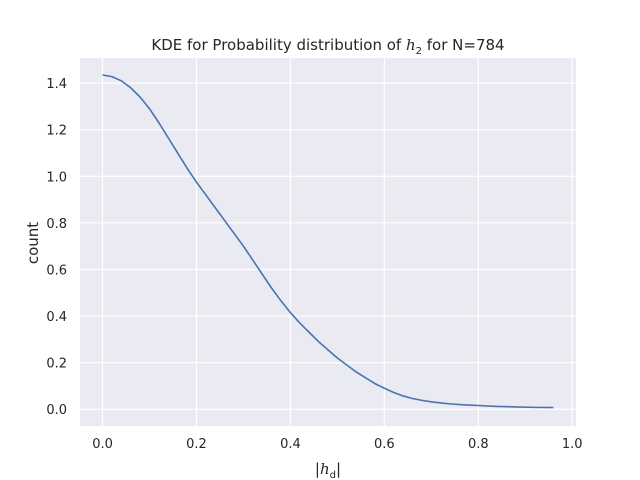 The image size is (640, 480). I want to click on x-label-sub: d, so click(333, 475).